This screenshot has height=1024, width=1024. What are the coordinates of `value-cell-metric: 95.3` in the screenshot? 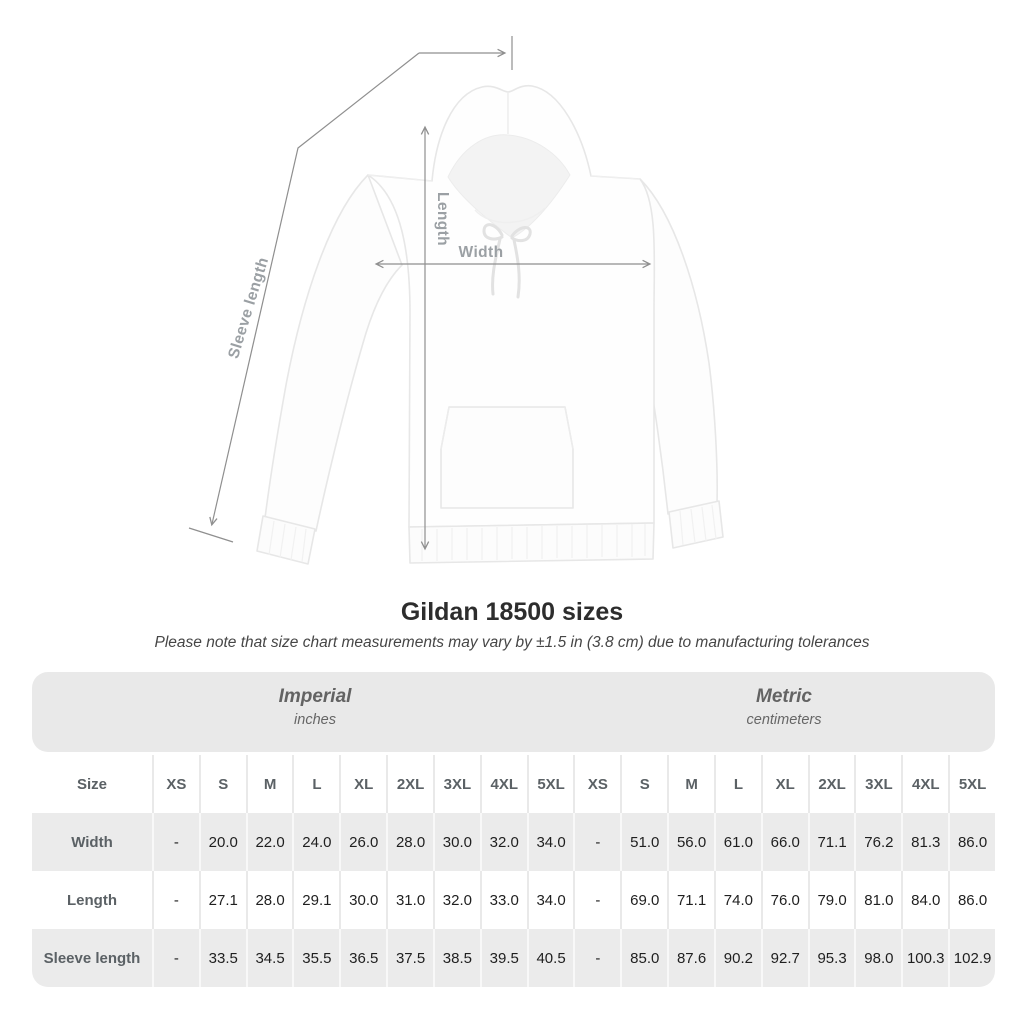 It's located at (831, 958).